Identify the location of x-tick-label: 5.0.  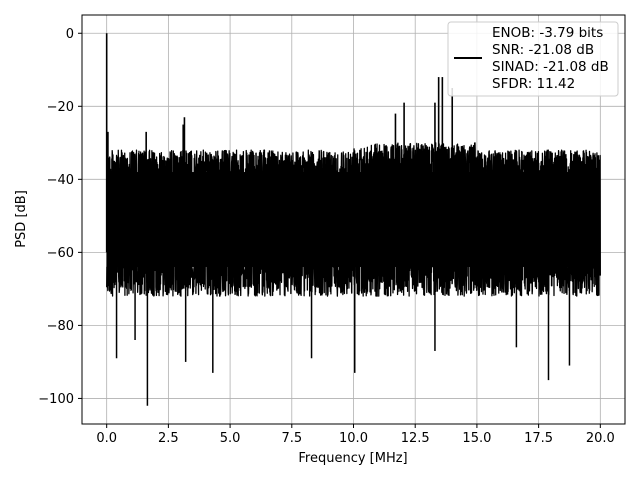
(230, 438).